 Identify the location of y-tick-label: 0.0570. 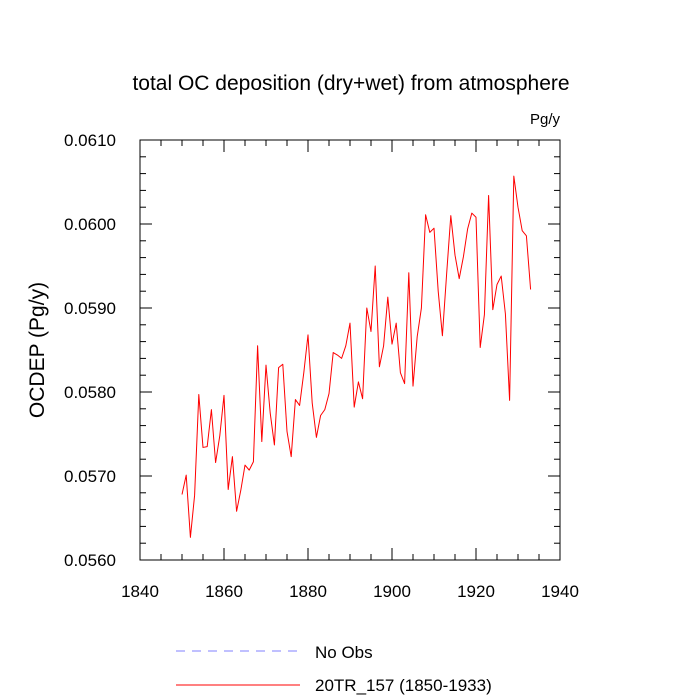
(90, 476).